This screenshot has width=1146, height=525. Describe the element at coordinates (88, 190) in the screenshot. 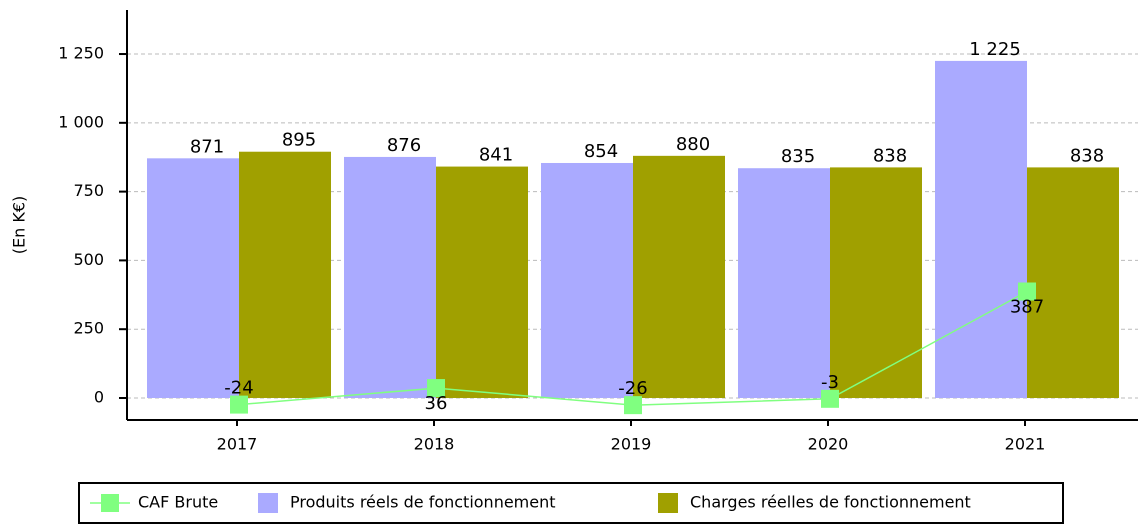

I see `y-tick-label: 750` at that location.